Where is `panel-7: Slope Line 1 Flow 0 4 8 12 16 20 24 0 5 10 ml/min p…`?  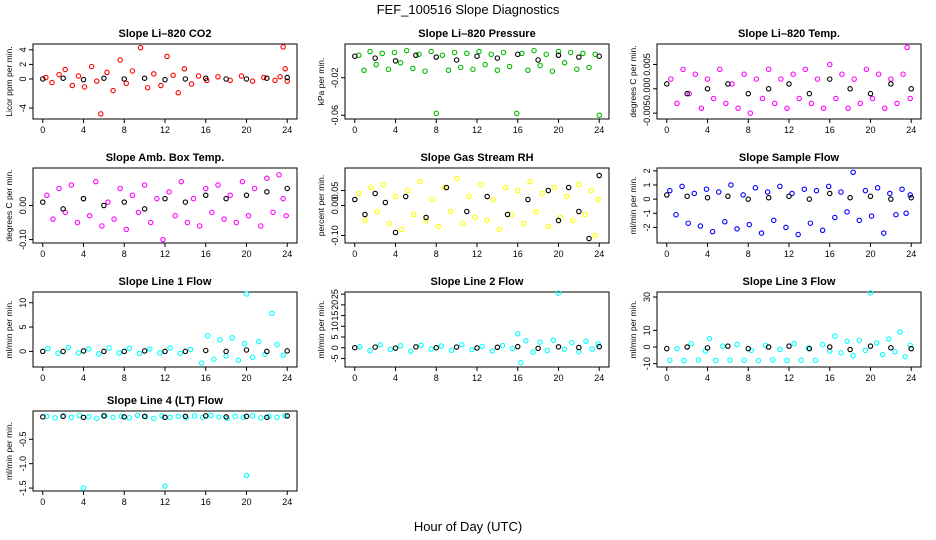 panel-7: Slope Line 1 Flow 0 4 8 12 16 20 24 0 5 10 ml/min p… is located at coordinates (151, 329).